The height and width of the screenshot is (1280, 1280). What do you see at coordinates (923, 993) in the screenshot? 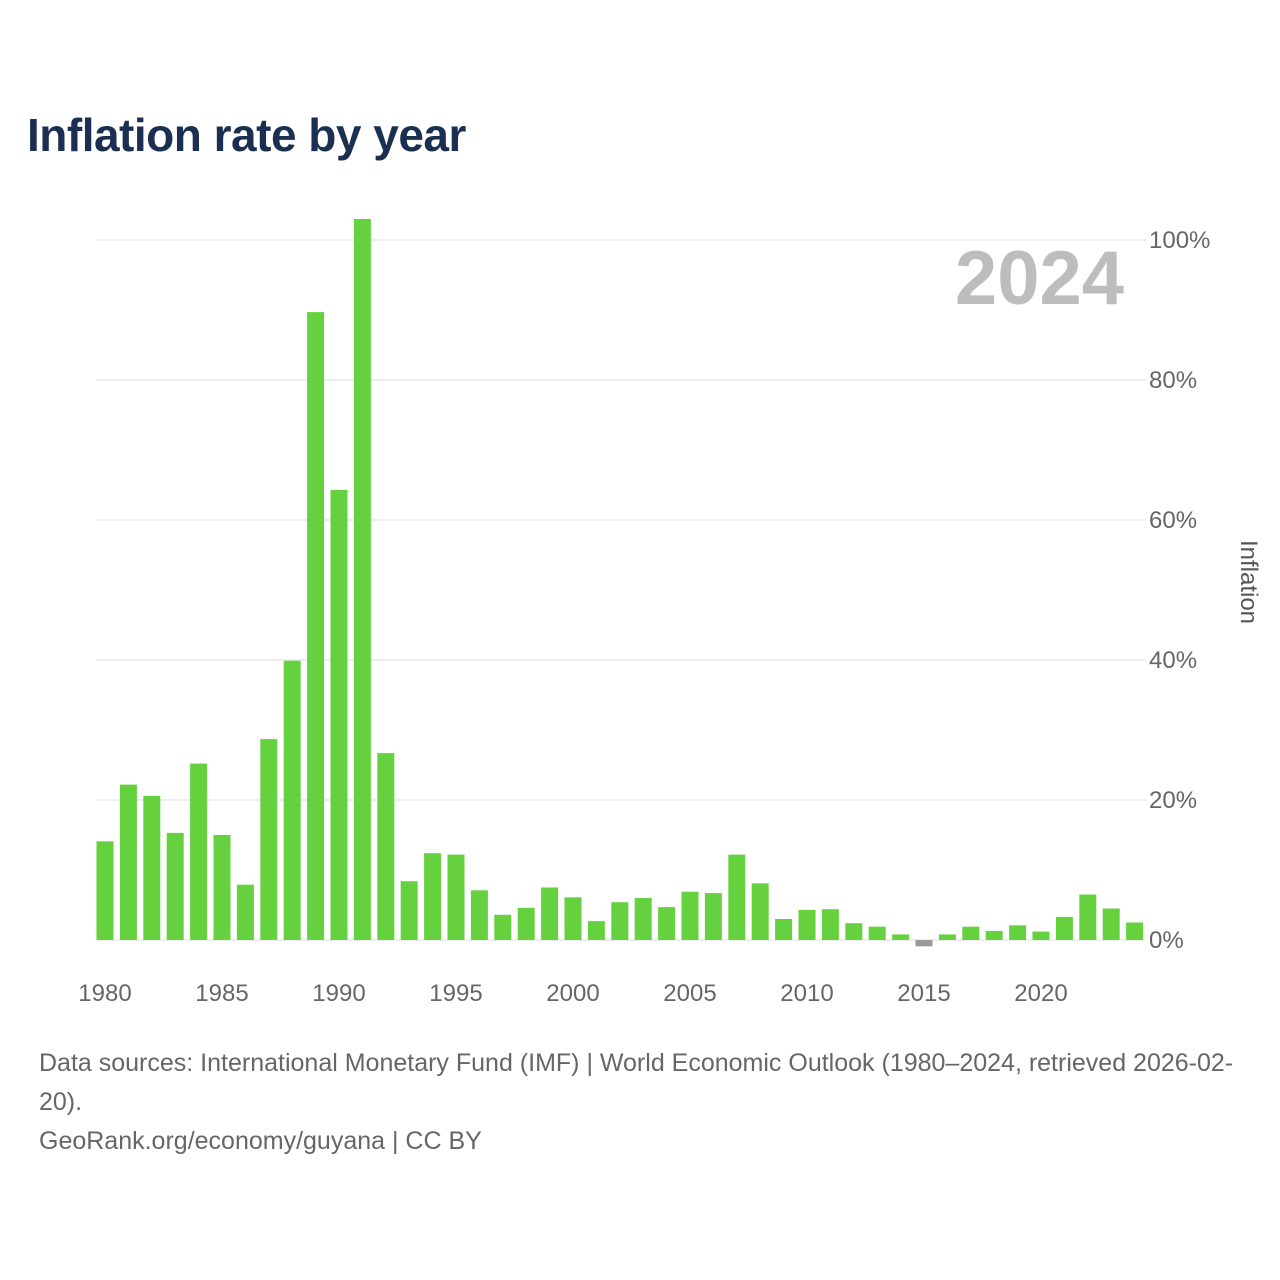
I see `x-tick-label: 2015` at bounding box center [923, 993].